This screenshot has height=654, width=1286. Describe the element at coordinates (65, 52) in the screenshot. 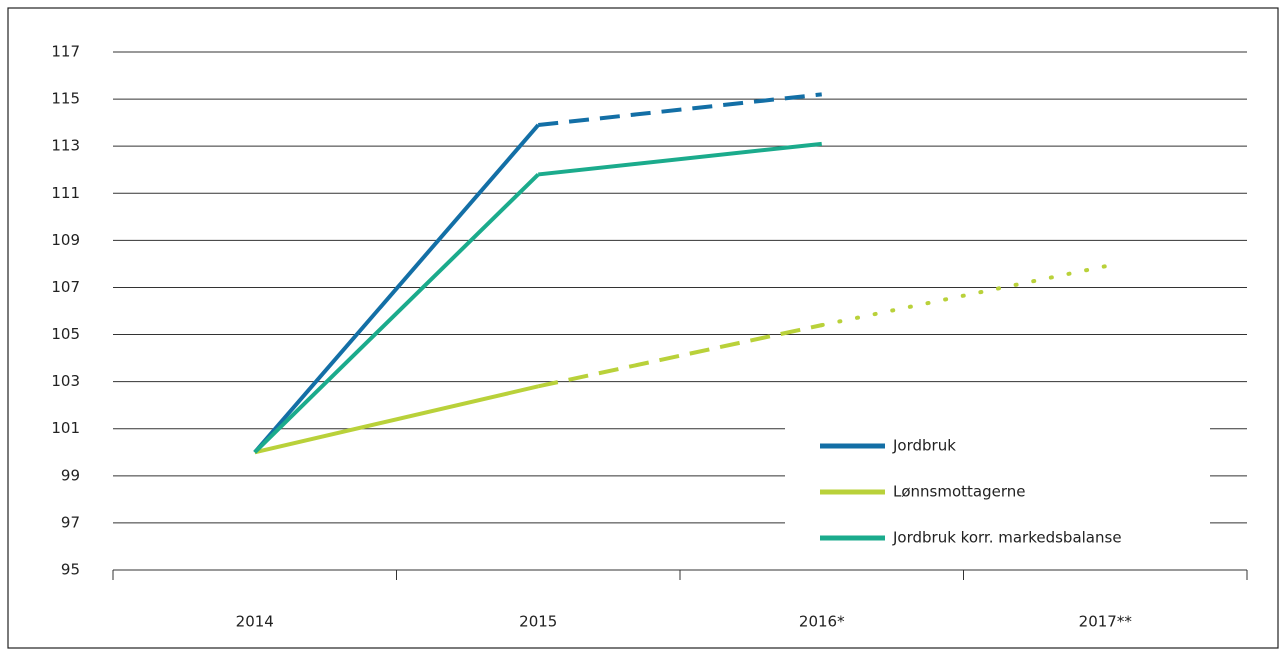

I see `y-tick-label: 117` at that location.